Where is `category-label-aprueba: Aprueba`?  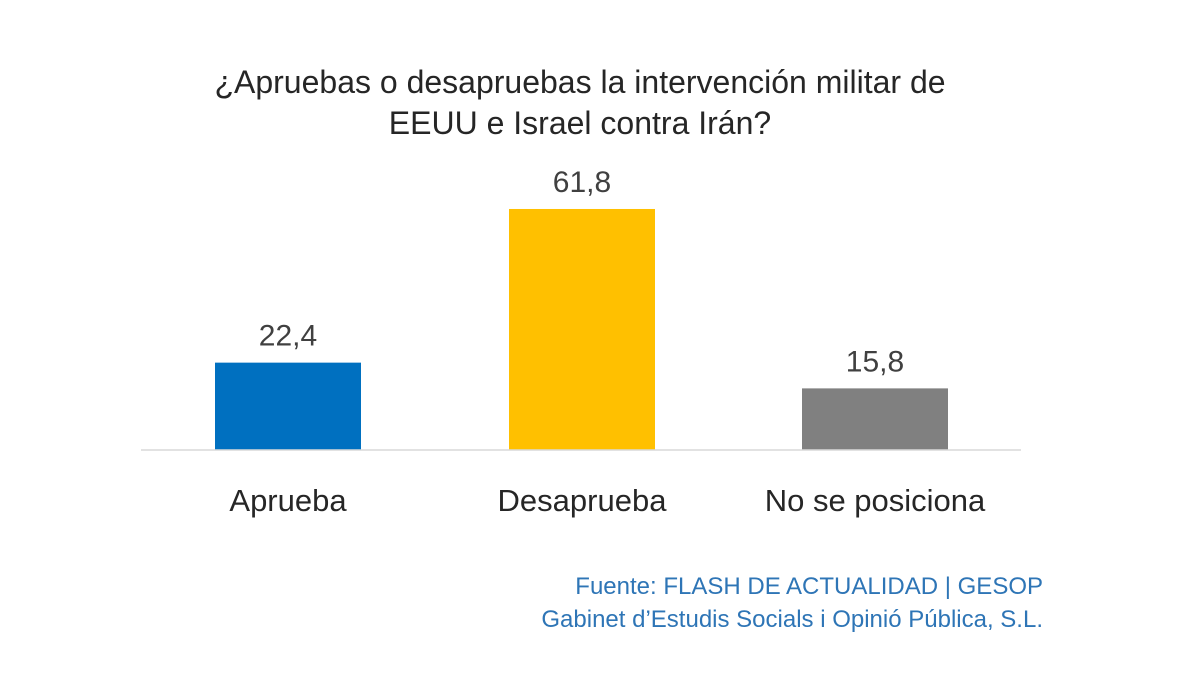 category-label-aprueba: Aprueba is located at coordinates (288, 500).